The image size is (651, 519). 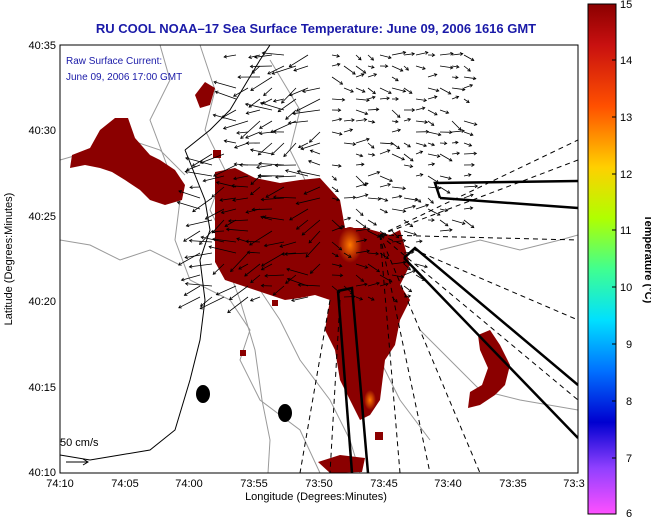 What do you see at coordinates (114, 61) in the screenshot?
I see `current-annotation-line1: Raw Surface Current:` at bounding box center [114, 61].